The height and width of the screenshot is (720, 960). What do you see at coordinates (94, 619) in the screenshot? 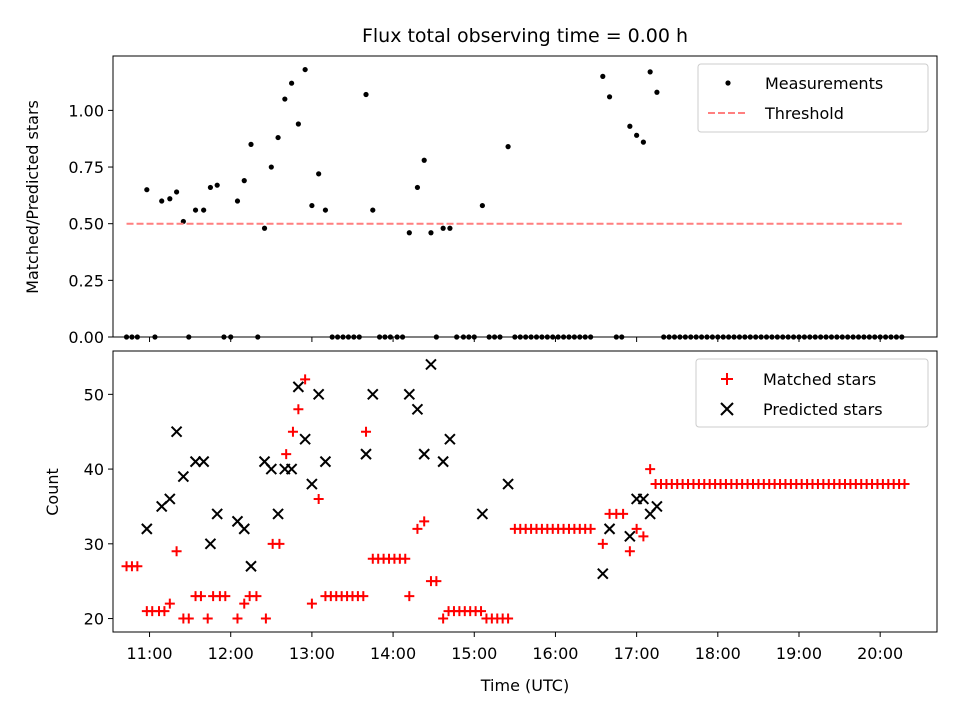
I see `y-tick-label: 20` at bounding box center [94, 619].